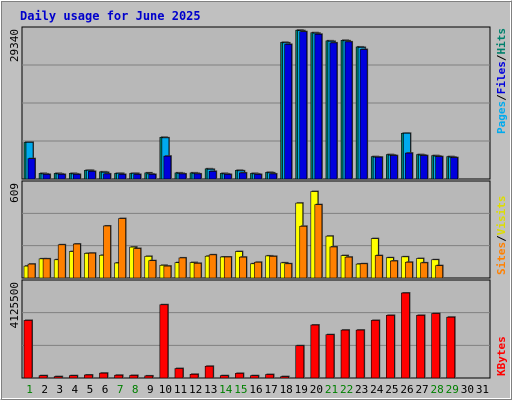 Image resolution: width=512 pixels, height=400 pixels. What do you see at coordinates (437, 389) in the screenshot?
I see `day-label: 28` at bounding box center [437, 389].